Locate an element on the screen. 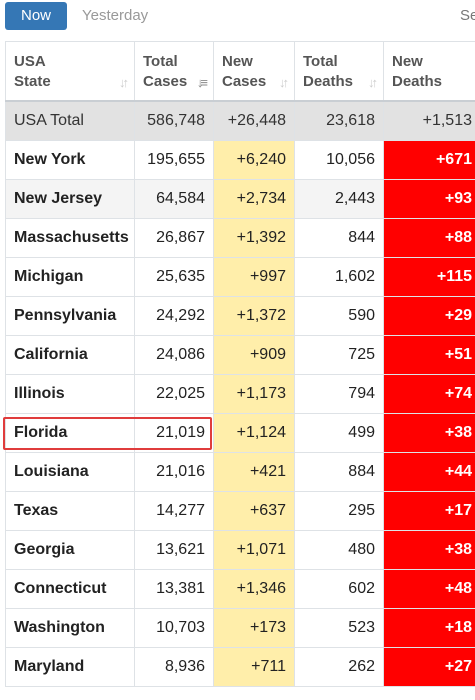 The width and height of the screenshot is (475, 700). new-deaths-cell: +27 is located at coordinates (429, 667).